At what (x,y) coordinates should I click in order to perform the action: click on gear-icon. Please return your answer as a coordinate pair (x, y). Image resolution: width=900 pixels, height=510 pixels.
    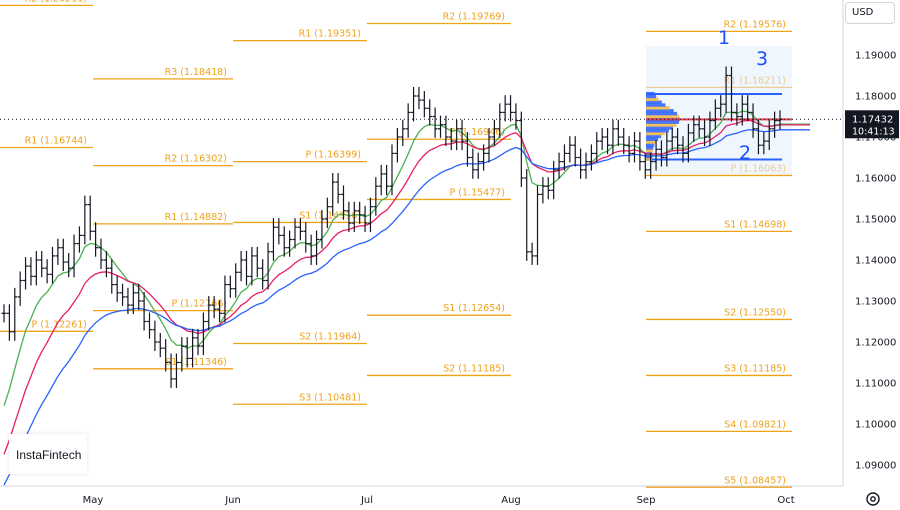
    Looking at the image, I should click on (873, 499).